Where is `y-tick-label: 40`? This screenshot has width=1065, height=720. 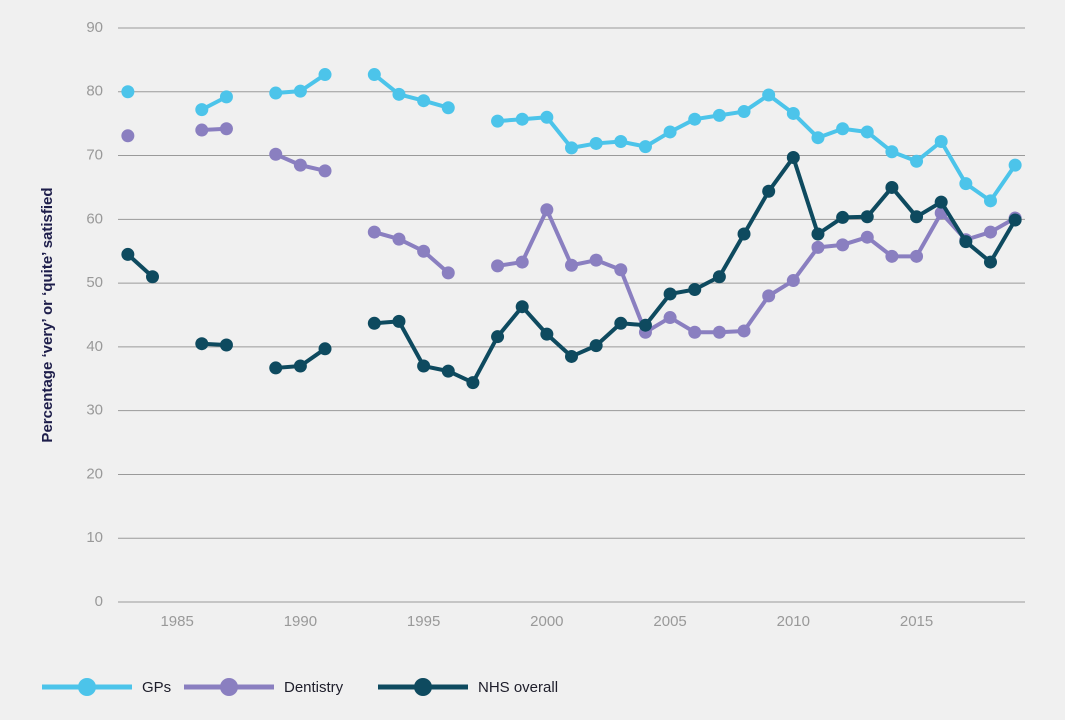 y-tick-label: 40 is located at coordinates (94, 346).